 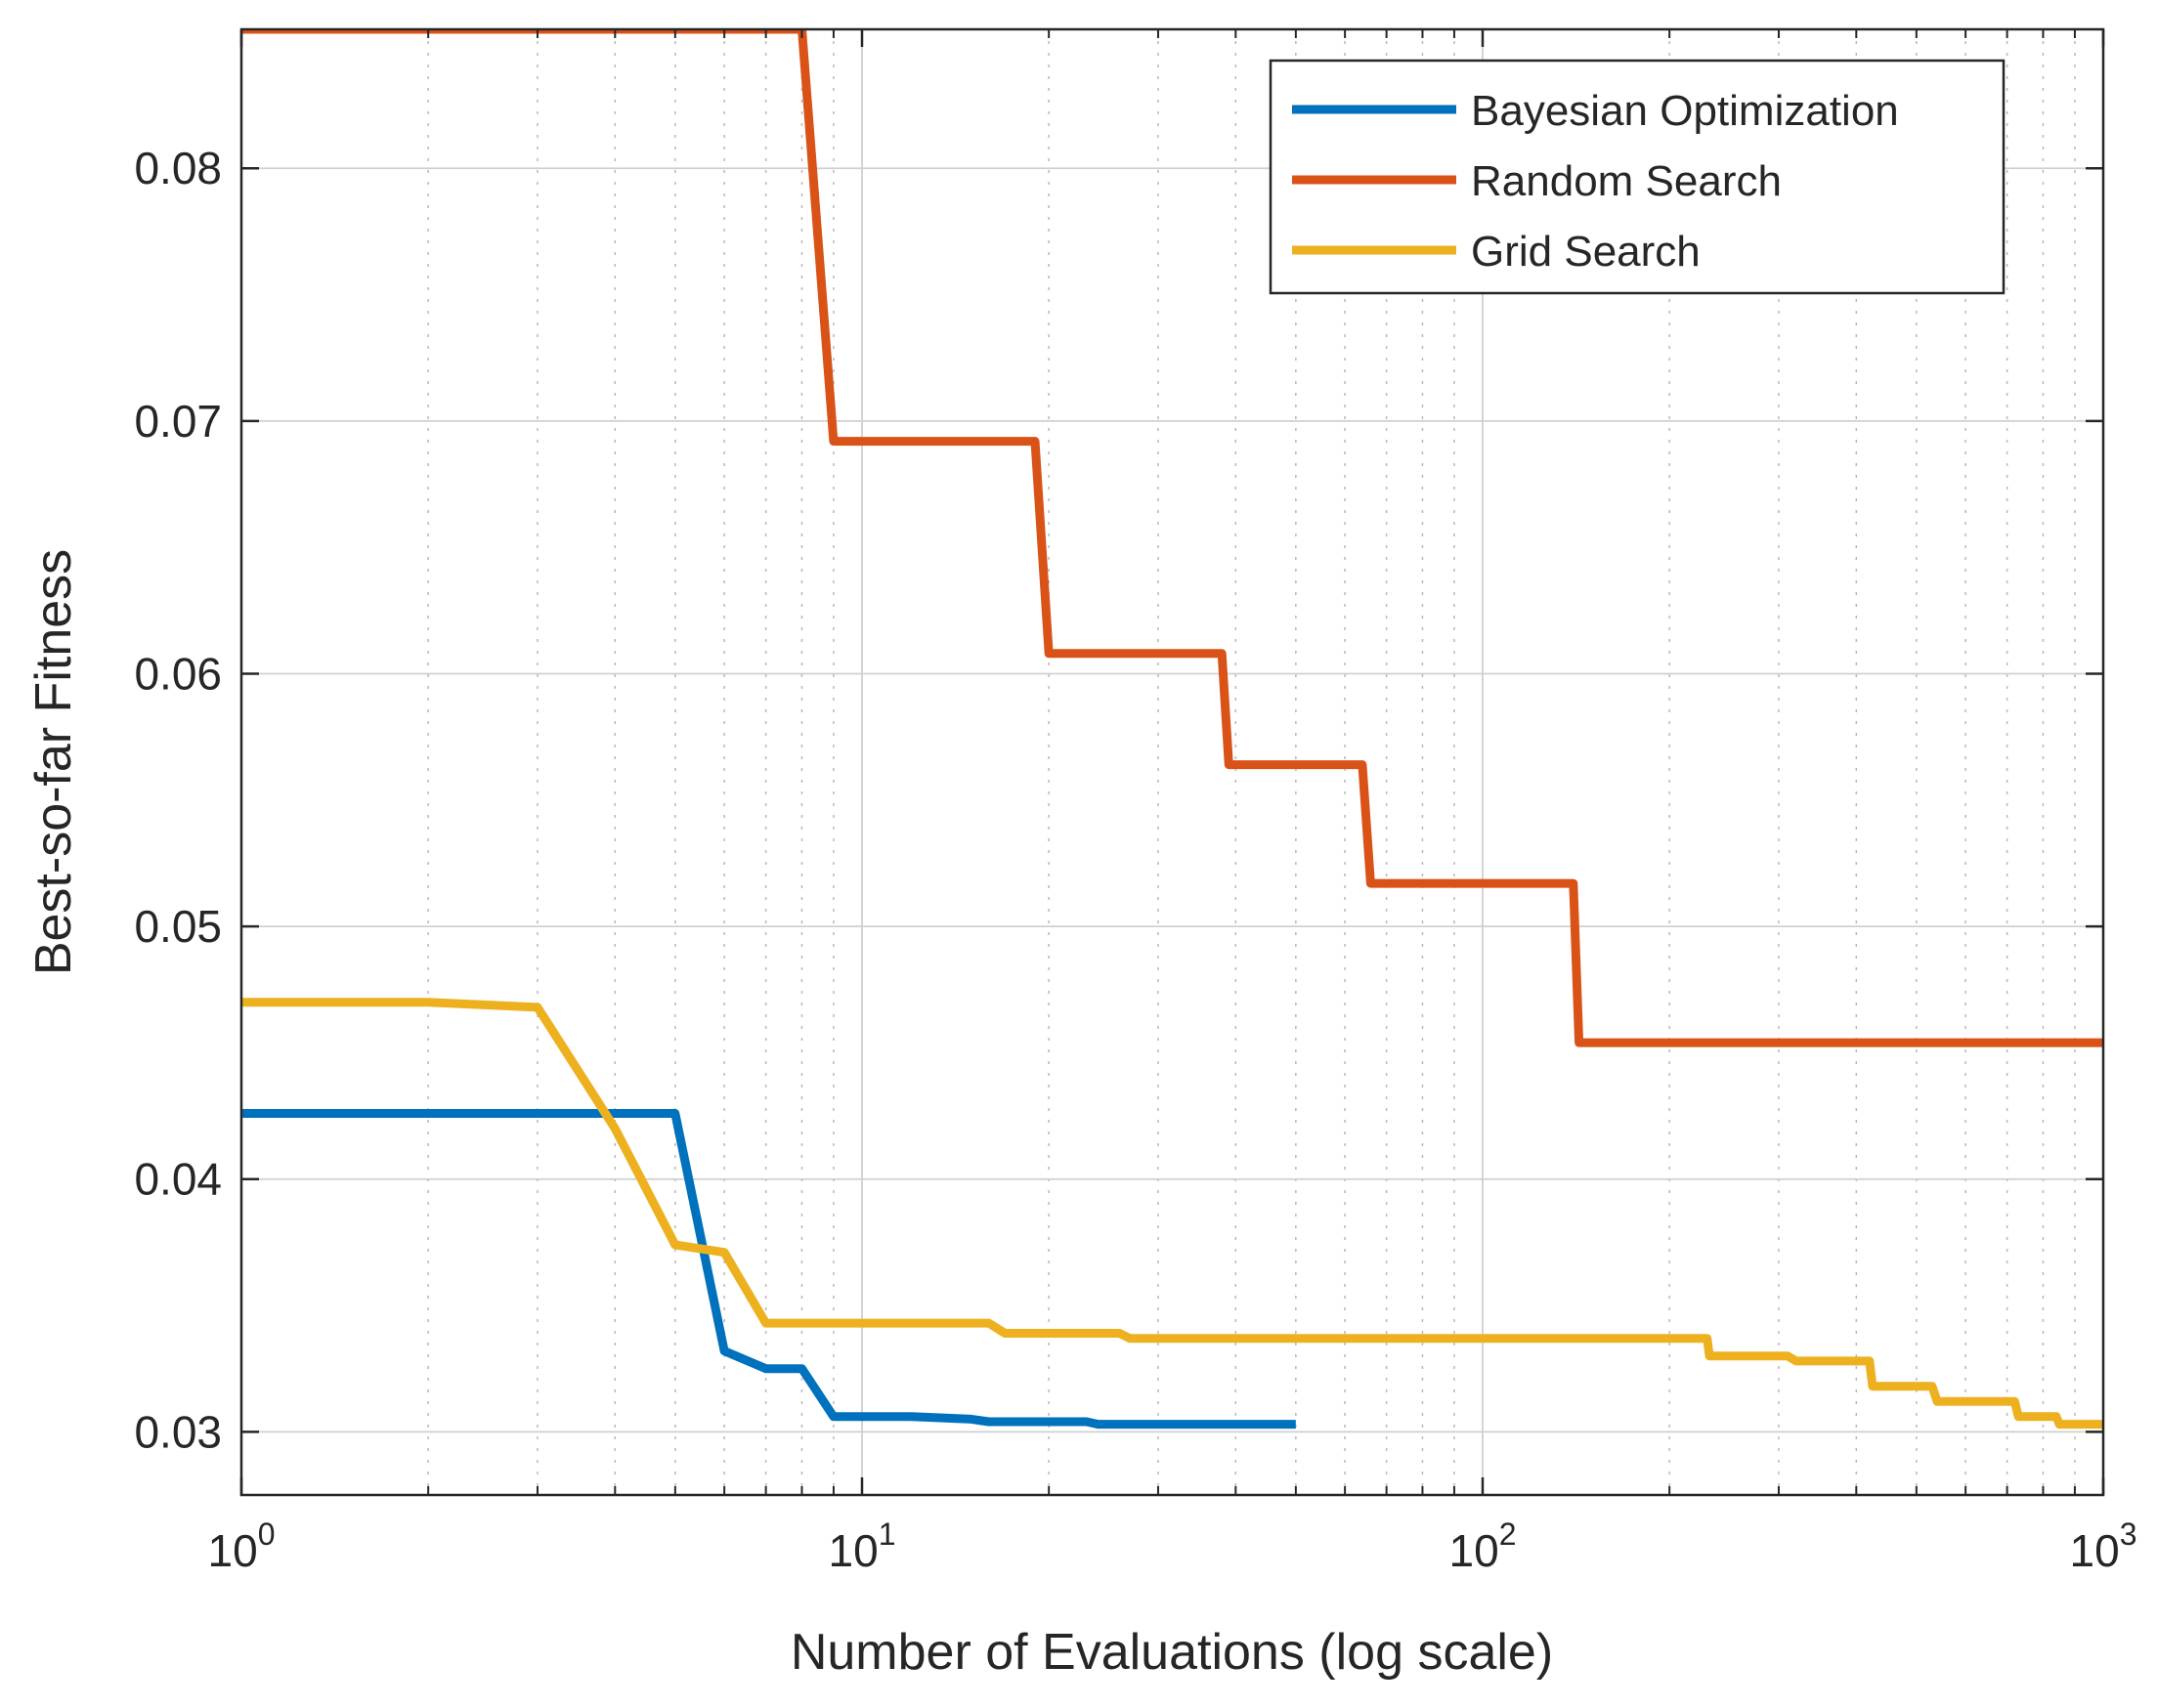 What do you see at coordinates (2103, 1546) in the screenshot?
I see `x-tick-label: 10³` at bounding box center [2103, 1546].